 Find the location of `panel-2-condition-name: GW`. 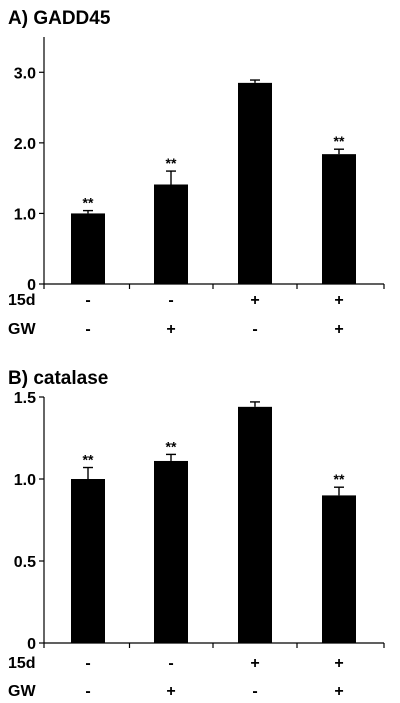

panel-2-condition-name: GW is located at coordinates (22, 691).